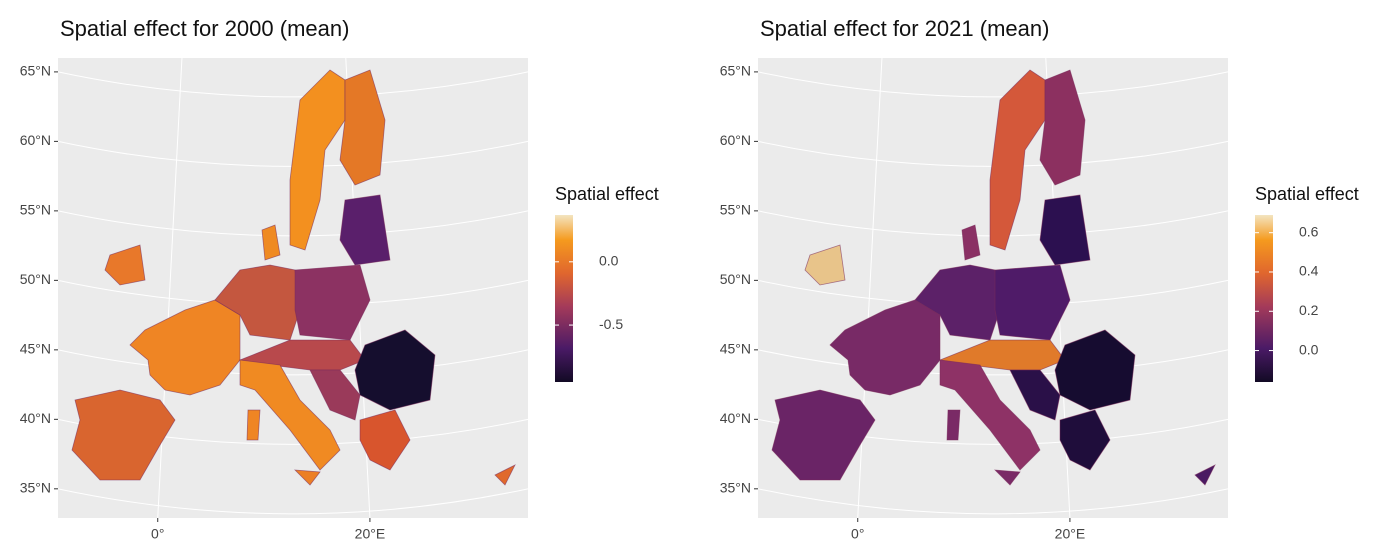 The image size is (1400, 560). What do you see at coordinates (1309, 231) in the screenshot?
I see `legend-tick-label: 0.6` at bounding box center [1309, 231].